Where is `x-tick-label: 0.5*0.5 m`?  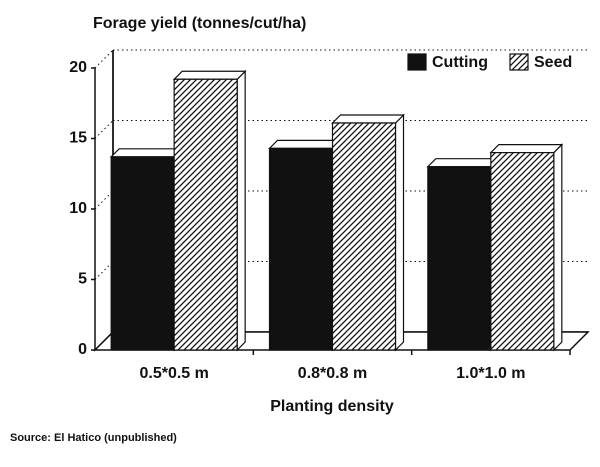 x-tick-label: 0.5*0.5 m is located at coordinates (173, 373).